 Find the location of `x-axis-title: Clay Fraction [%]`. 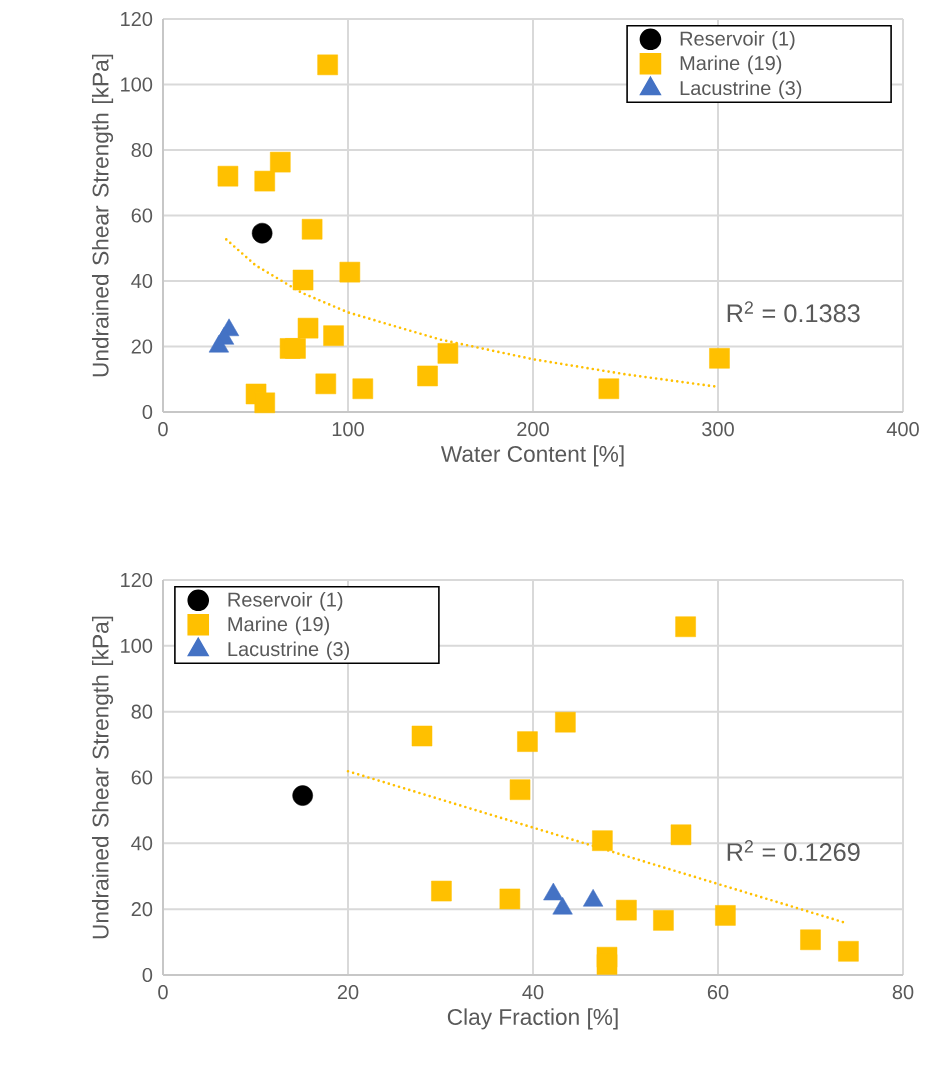

x-axis-title: Clay Fraction [%] is located at coordinates (532, 1019).